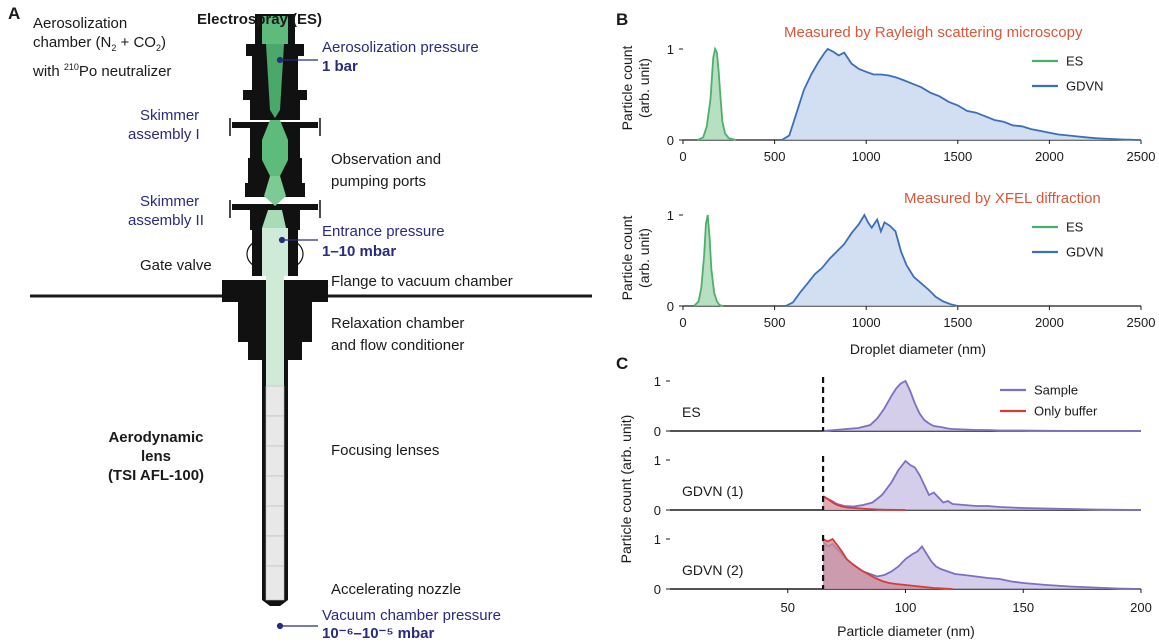  Describe the element at coordinates (385, 450) in the screenshot. I see `focusing-lenses-label: Focusing lenses` at that location.